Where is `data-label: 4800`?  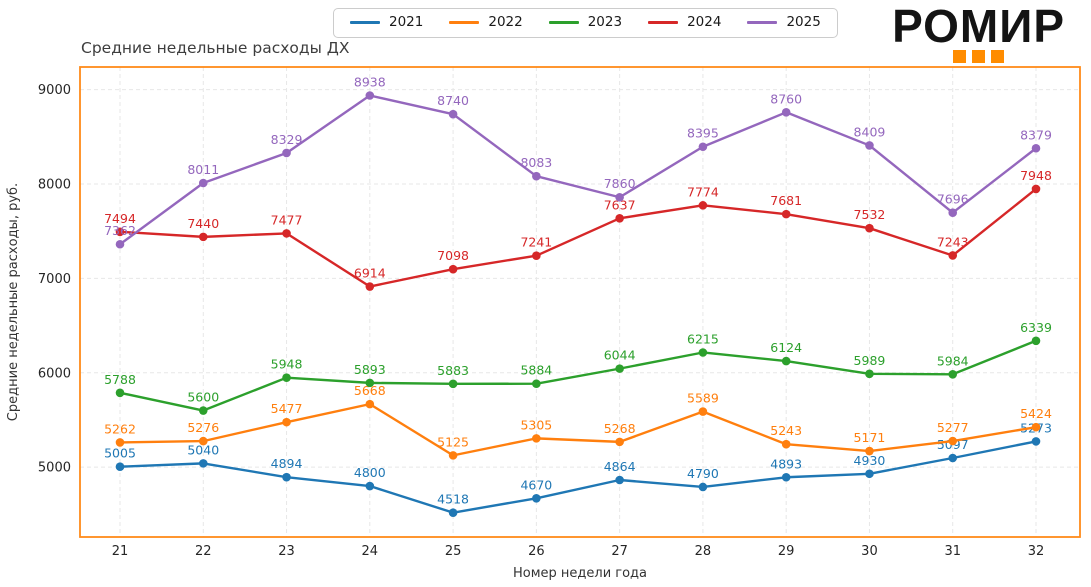
data-label: 4800 is located at coordinates (370, 472).